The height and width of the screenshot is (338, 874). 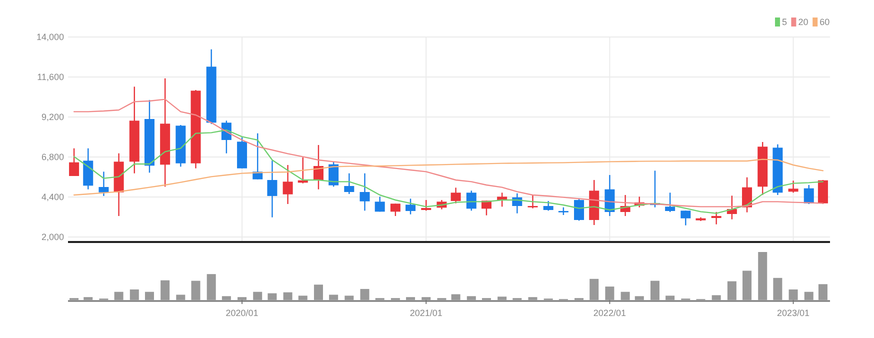 What do you see at coordinates (785, 21) in the screenshot?
I see `legend-label: 5` at bounding box center [785, 21].